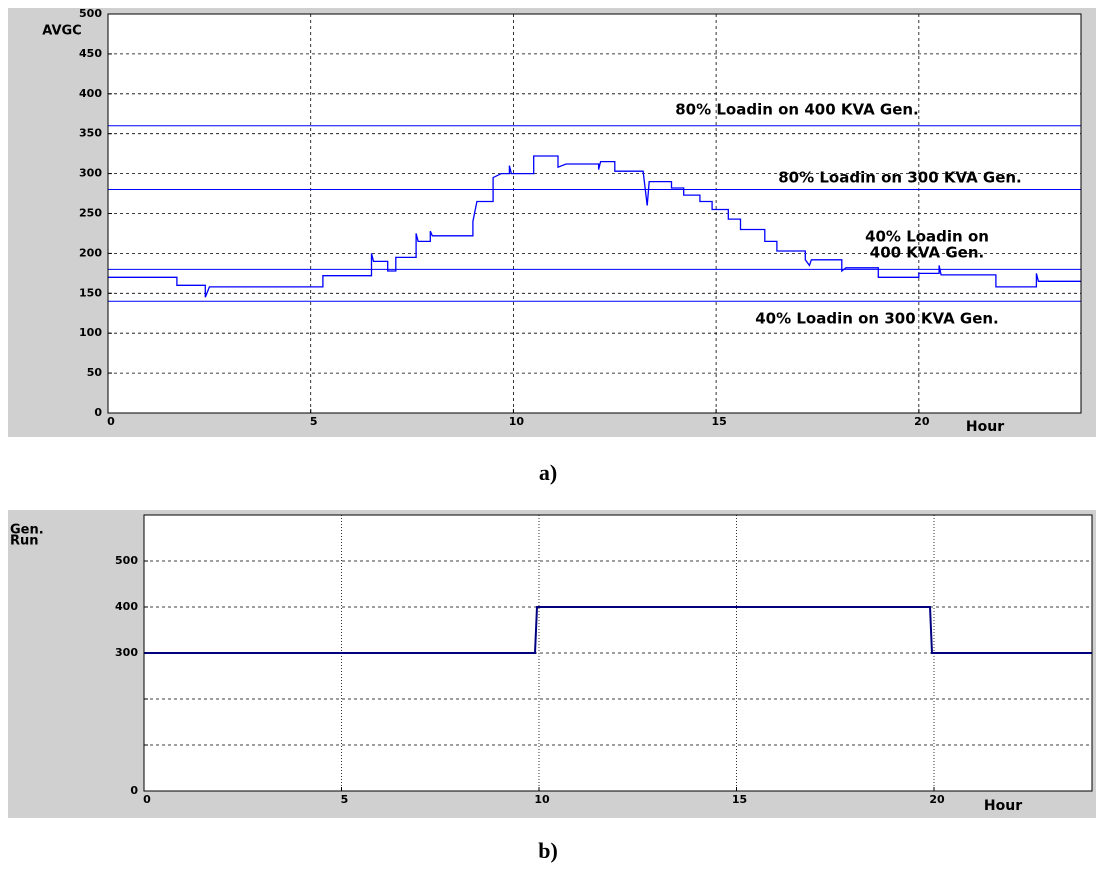 The height and width of the screenshot is (871, 1096). I want to click on y-tick-label: 200, so click(90, 252).